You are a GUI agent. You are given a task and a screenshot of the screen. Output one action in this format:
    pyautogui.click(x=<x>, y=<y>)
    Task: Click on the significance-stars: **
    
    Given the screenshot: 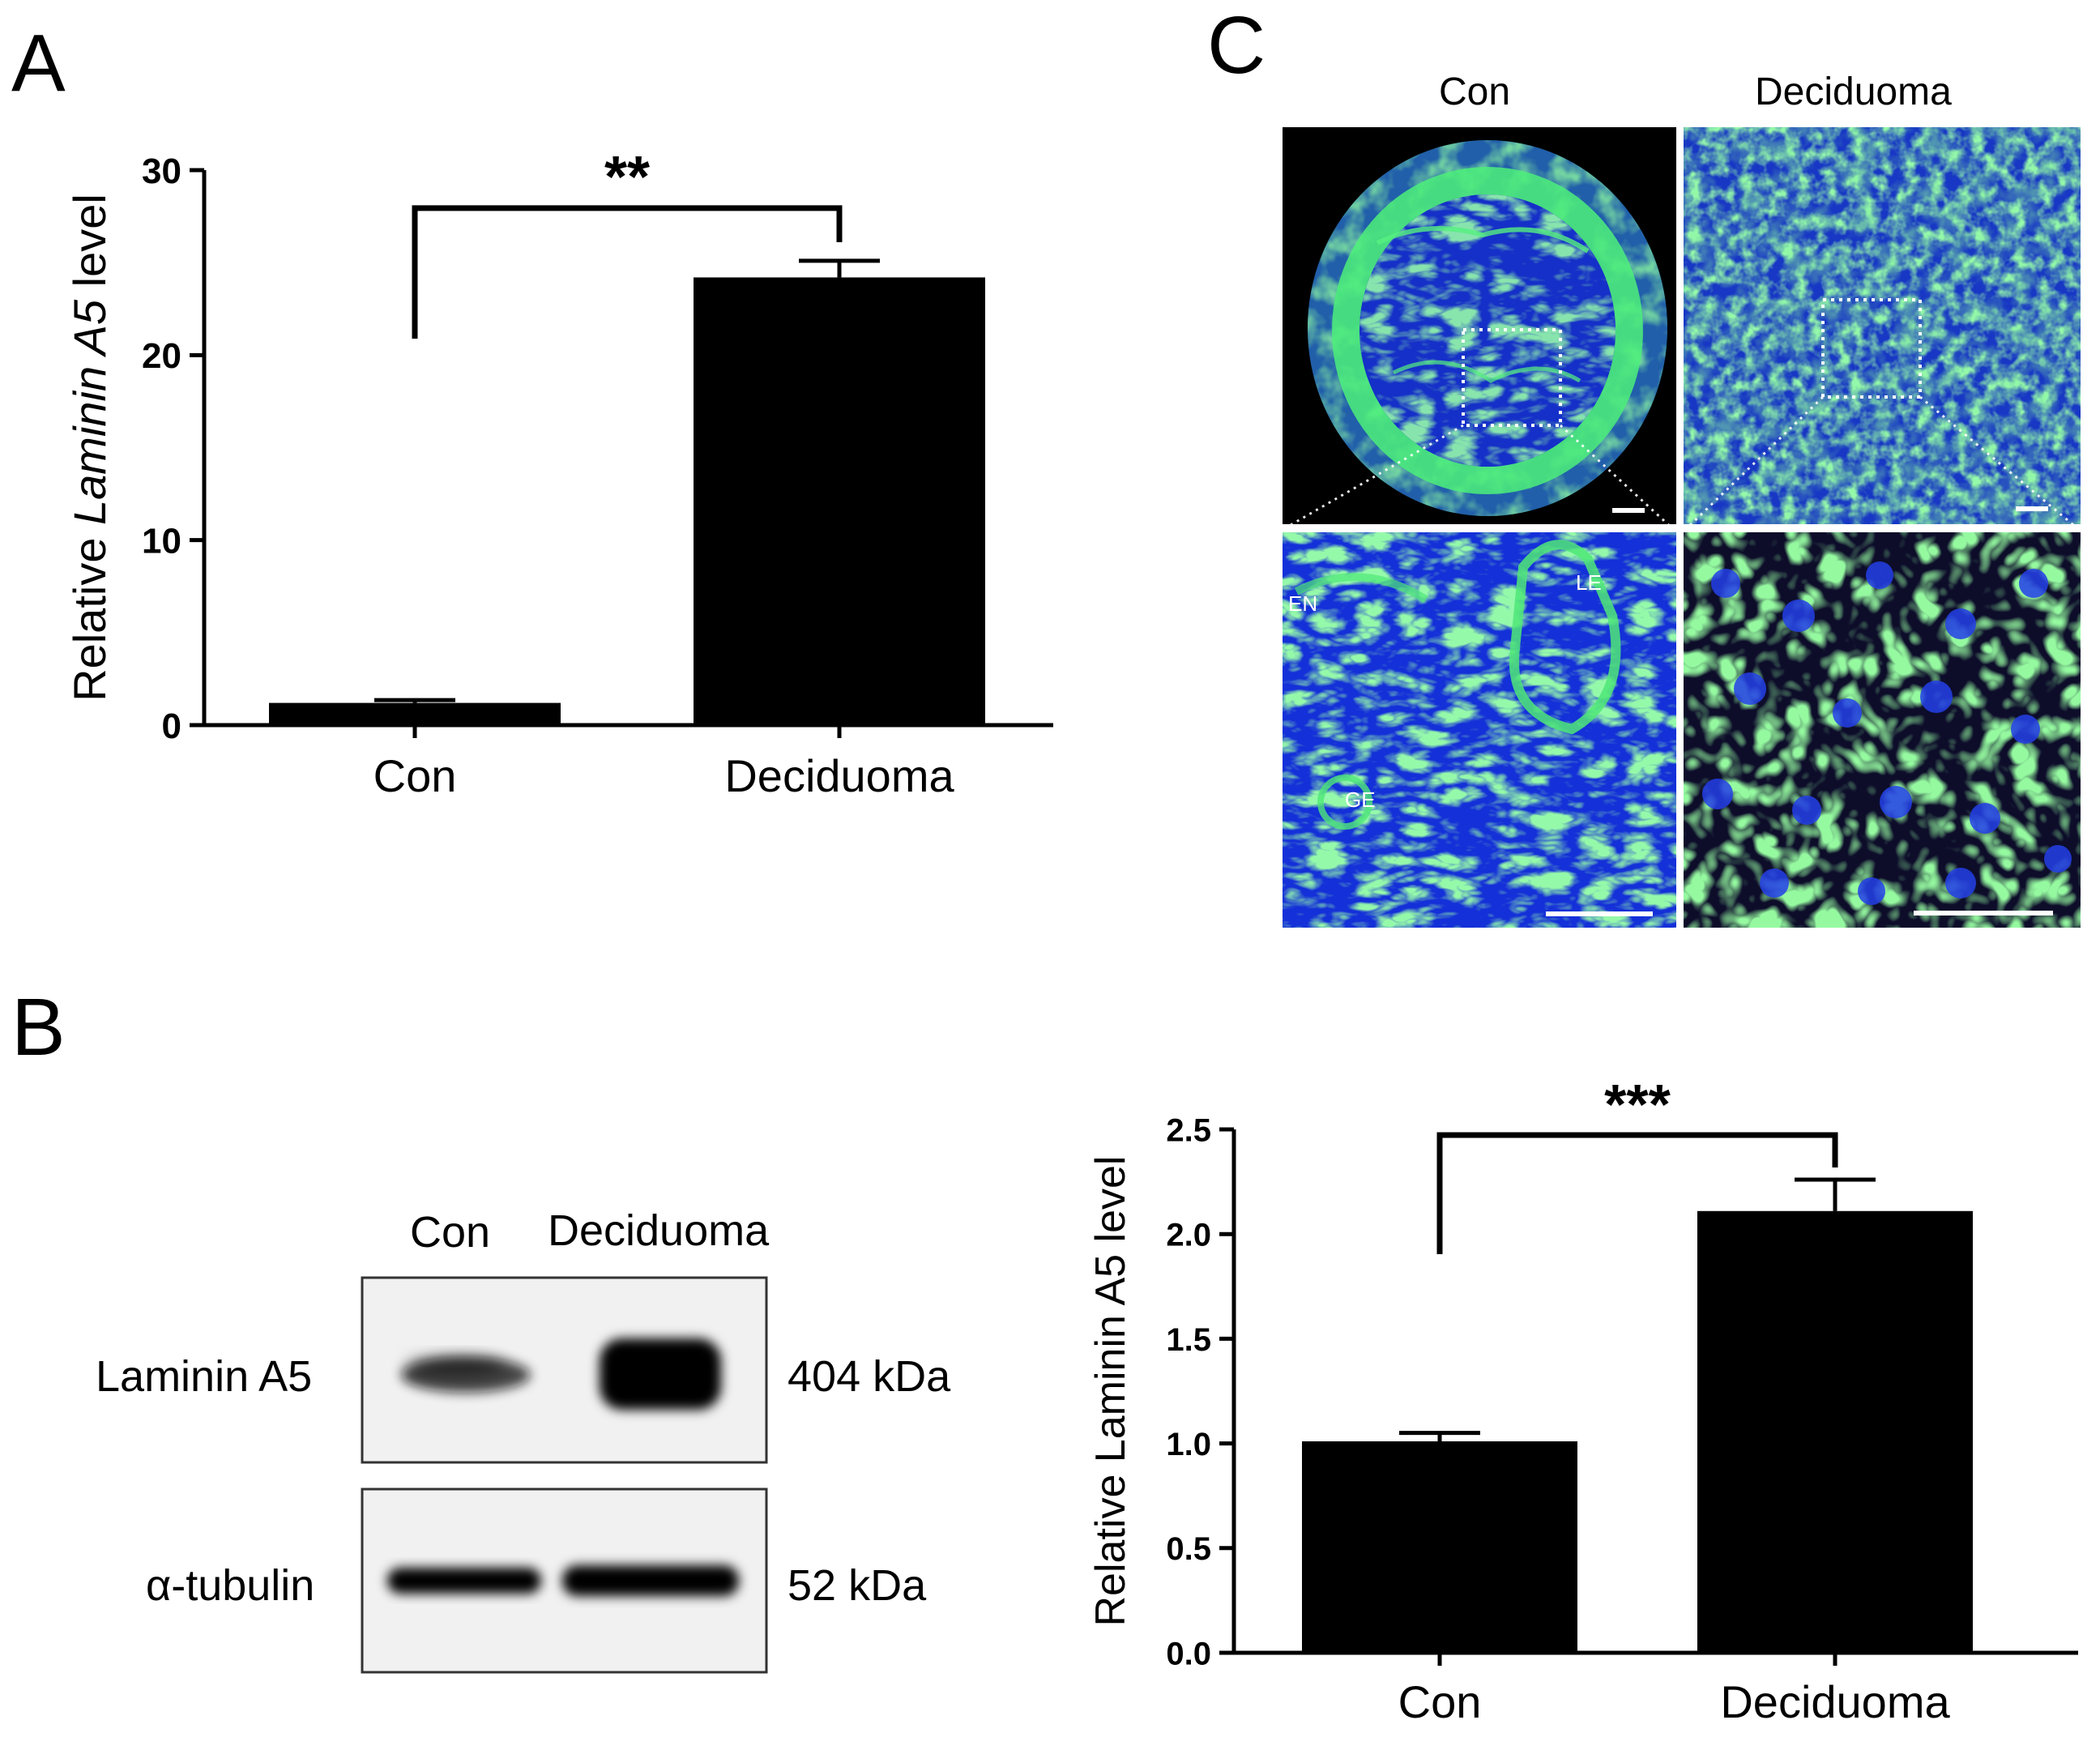 What is the action you would take?
    pyautogui.click(x=627, y=177)
    